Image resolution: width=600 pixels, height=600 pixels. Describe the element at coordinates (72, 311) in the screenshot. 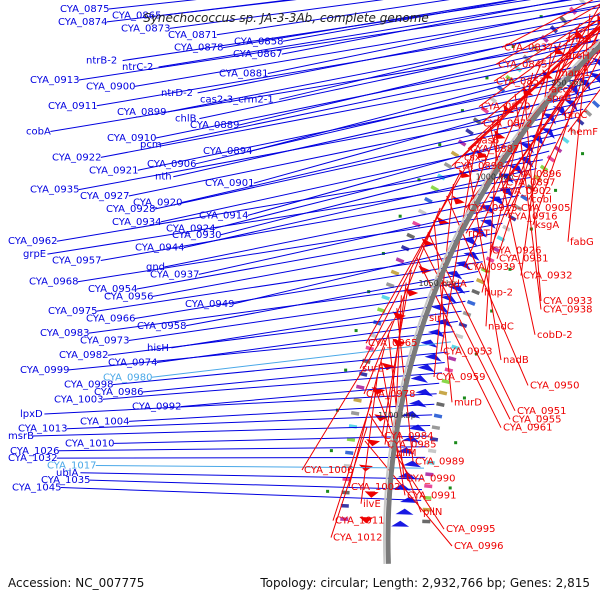

I see `forward-gene-label: CYA_0975` at that location.